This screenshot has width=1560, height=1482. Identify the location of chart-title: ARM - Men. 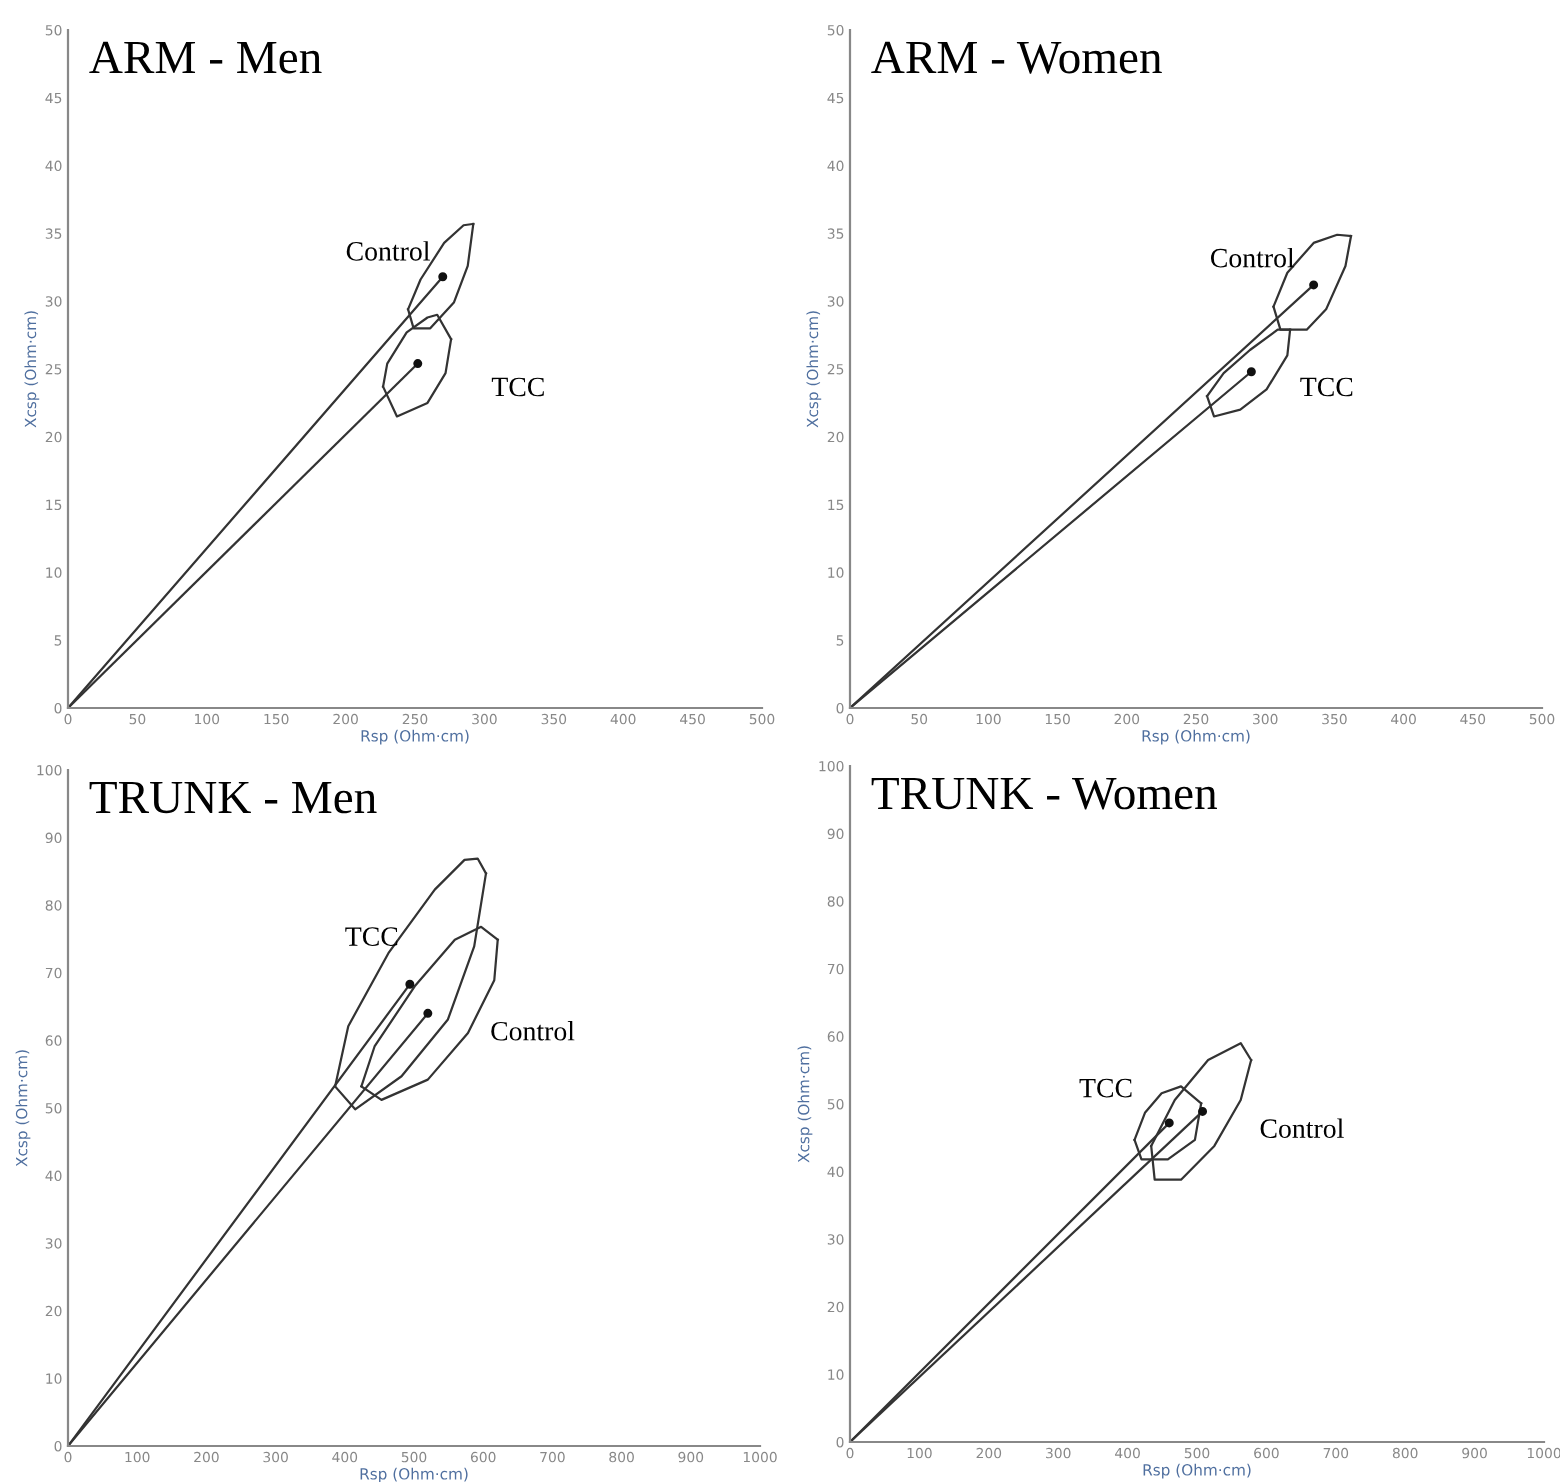
(205, 57).